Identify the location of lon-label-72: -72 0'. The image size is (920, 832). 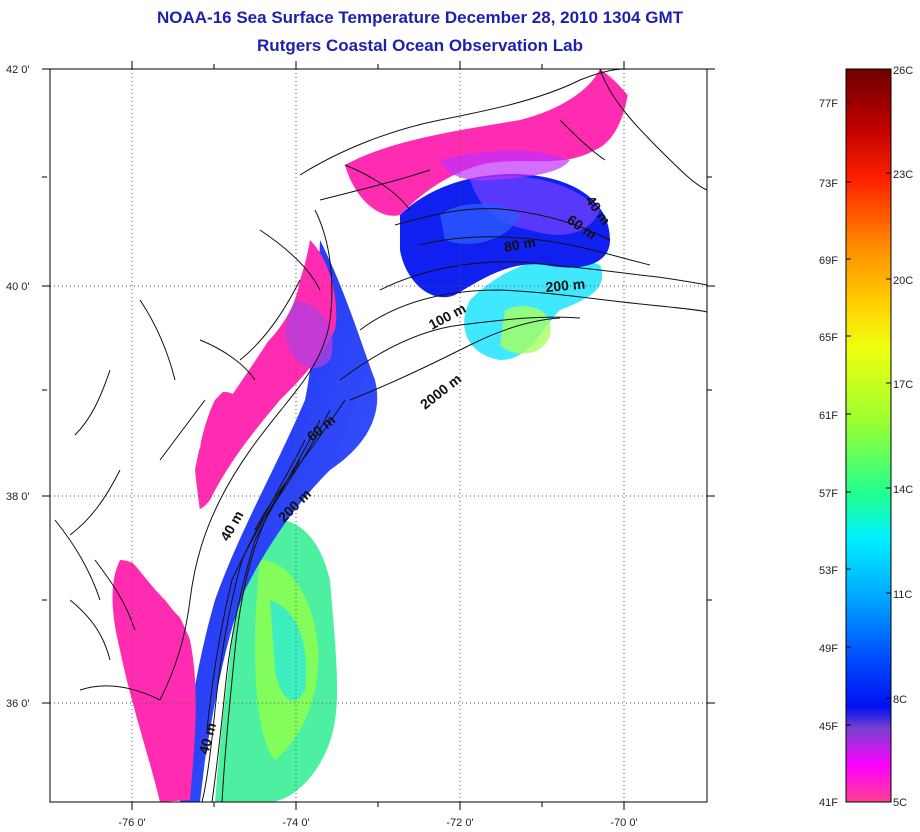
(459, 823).